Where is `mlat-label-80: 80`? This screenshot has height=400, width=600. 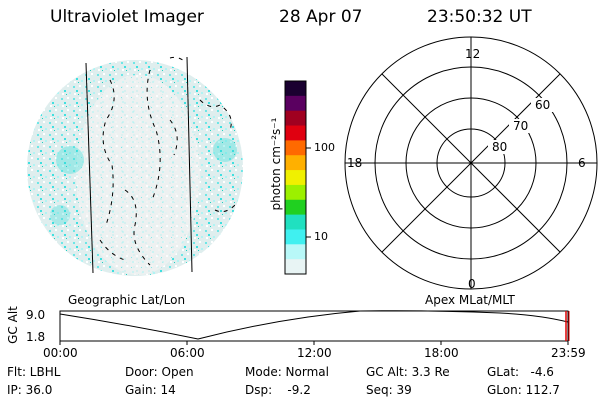
mlat-label-80: 80 is located at coordinates (500, 147).